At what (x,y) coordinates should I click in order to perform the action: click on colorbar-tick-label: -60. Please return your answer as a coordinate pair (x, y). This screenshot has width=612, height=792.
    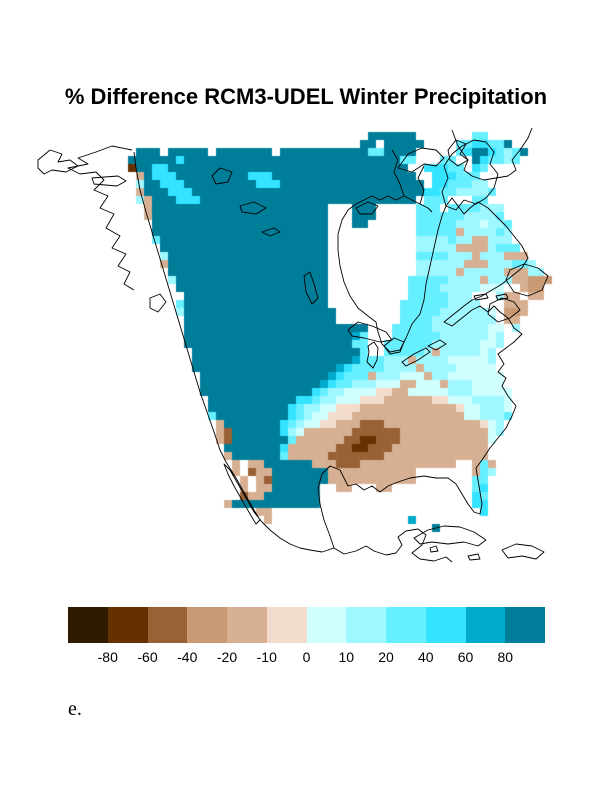
    Looking at the image, I should click on (147, 657).